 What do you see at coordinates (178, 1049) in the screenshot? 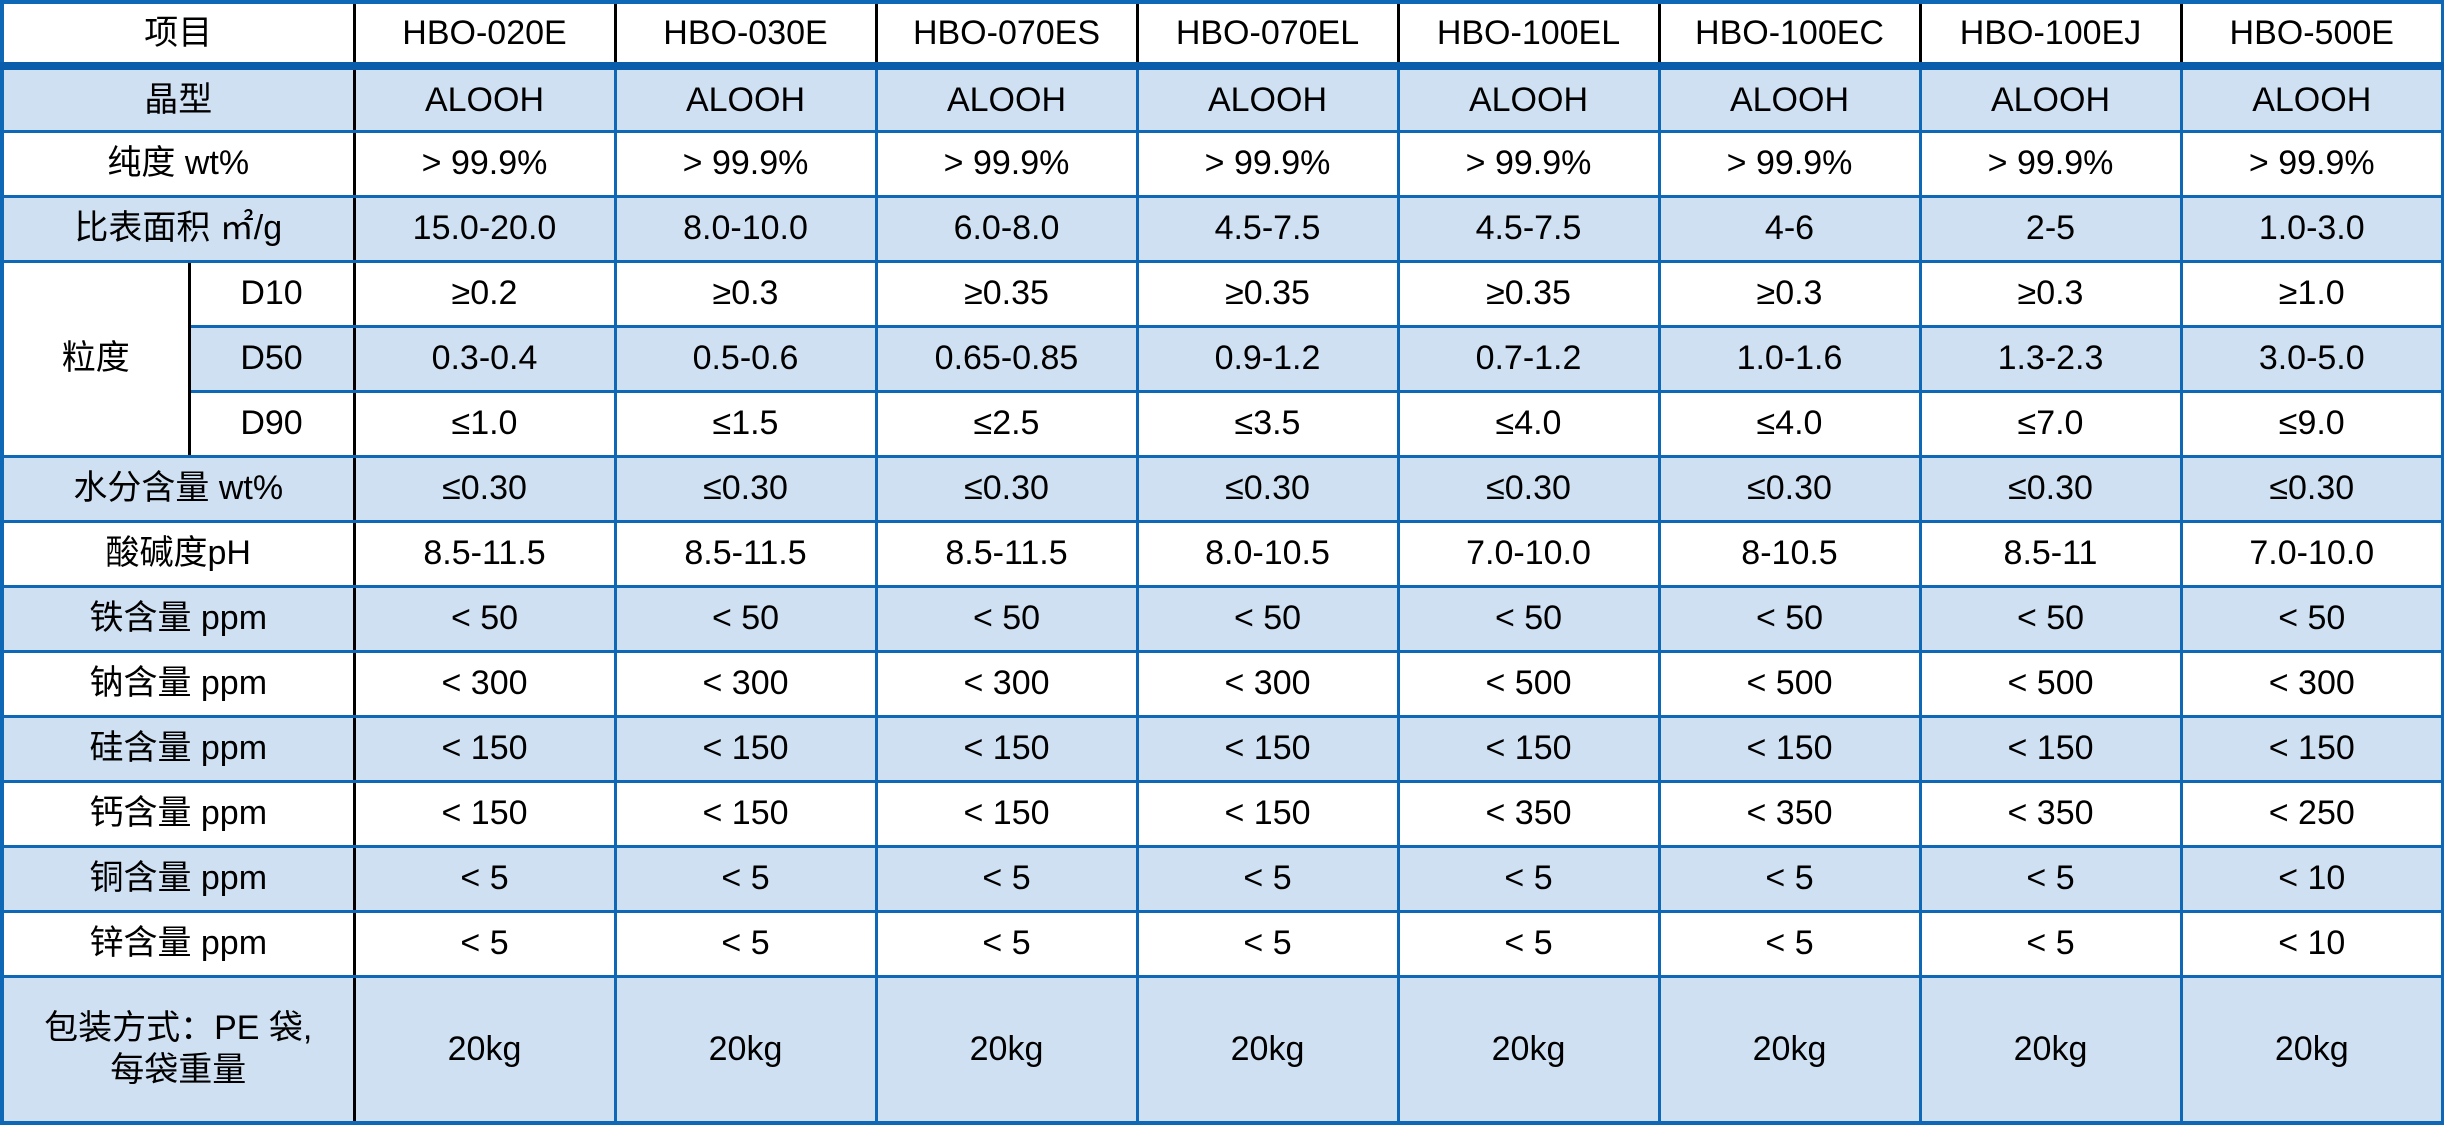
I see `row-label: 包装方式：PE 袋, 每袋重量` at bounding box center [178, 1049].